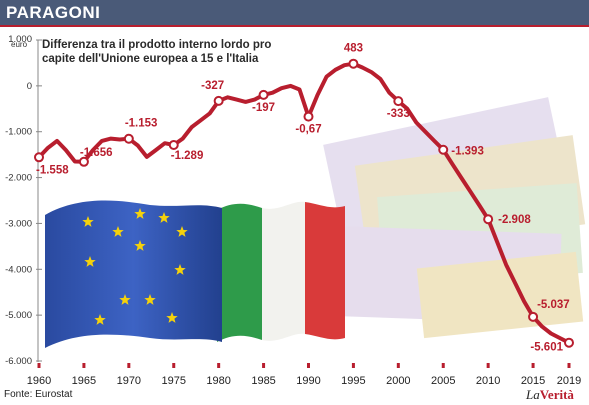 The width and height of the screenshot is (589, 405). I want to click on data-label: -0,67, so click(308, 130).